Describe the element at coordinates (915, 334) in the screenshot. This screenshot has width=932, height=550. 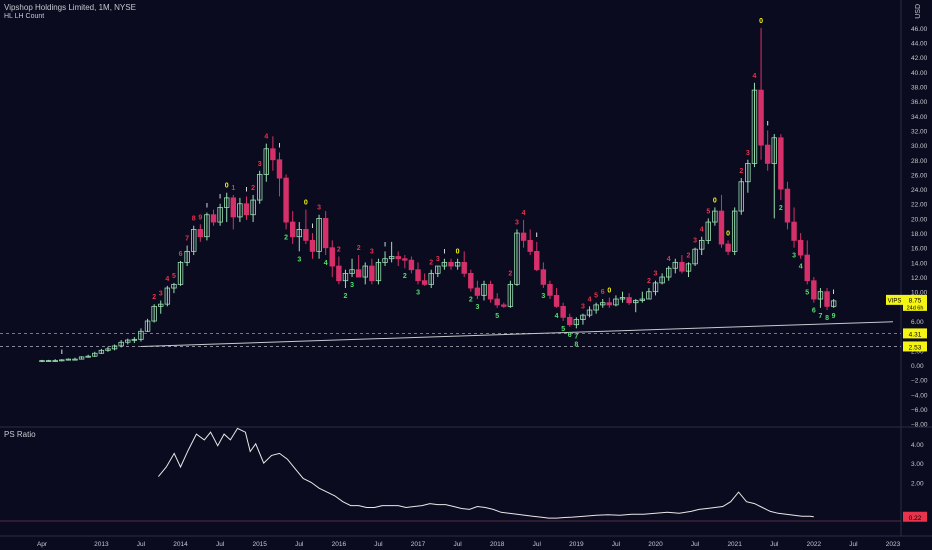
I see `support-line-label: 4.31` at that location.